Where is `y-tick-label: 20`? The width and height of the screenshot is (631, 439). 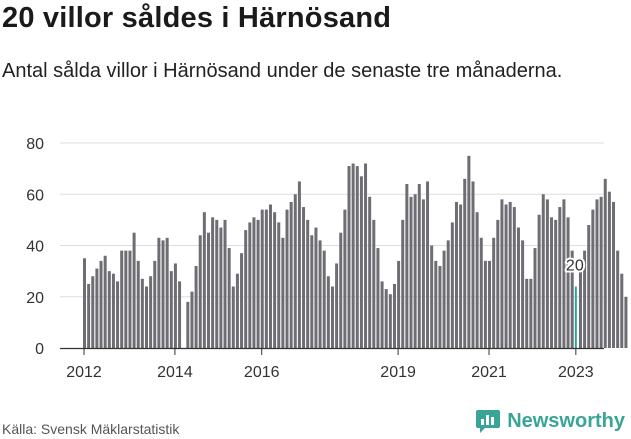 y-tick-label: 20 is located at coordinates (35, 298).